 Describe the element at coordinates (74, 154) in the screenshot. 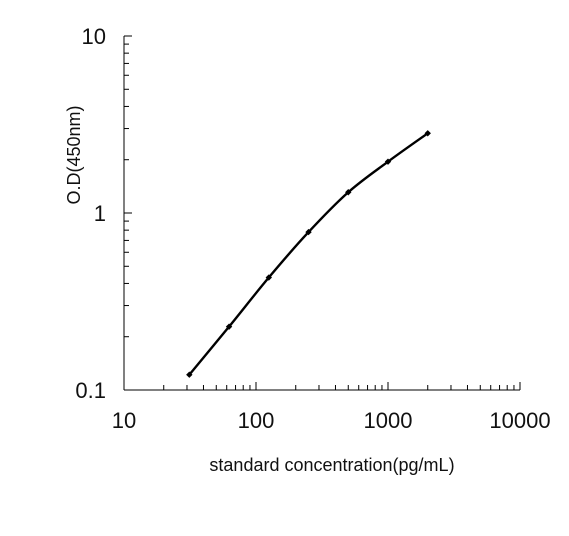

I see `y-axis-title: O.D(450nm)` at that location.